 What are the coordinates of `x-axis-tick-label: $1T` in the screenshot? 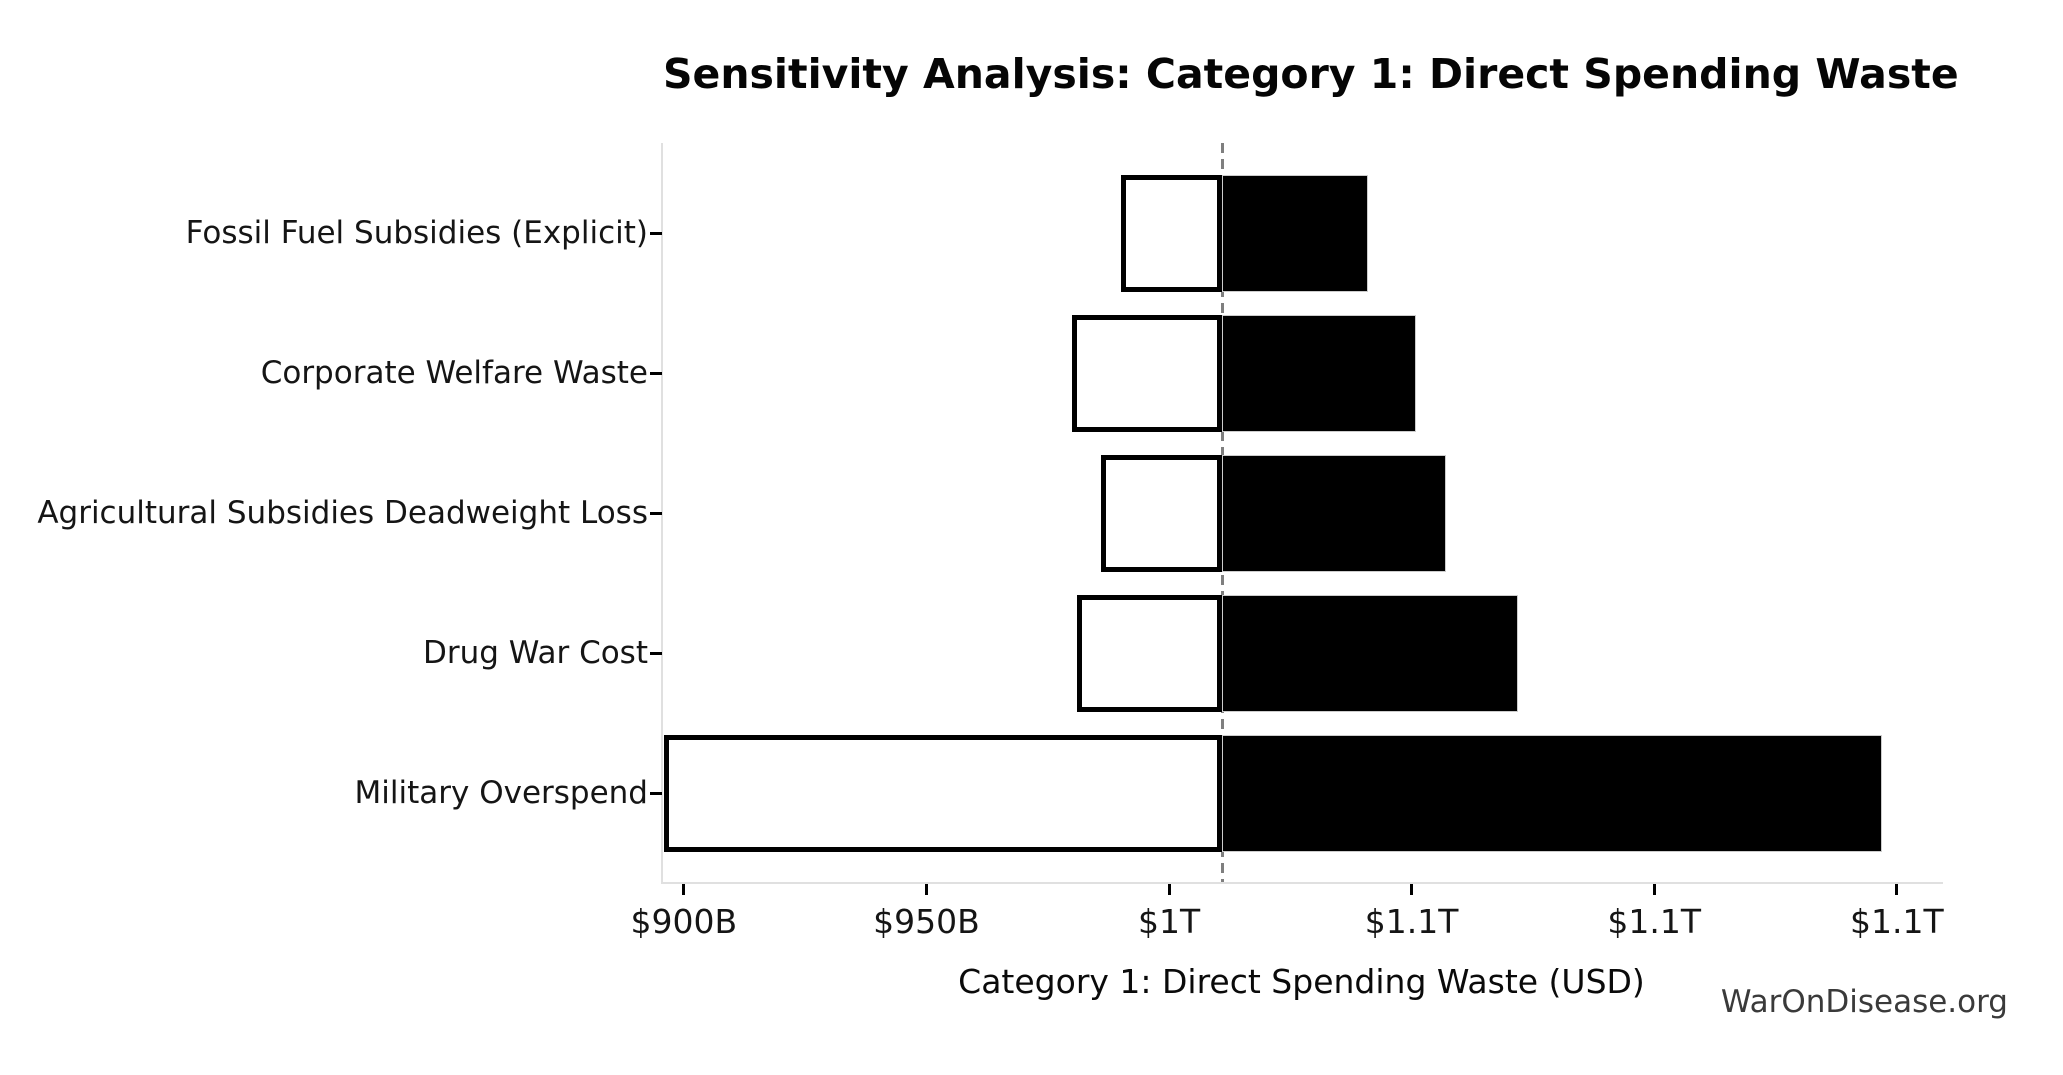 It's located at (1169, 921).